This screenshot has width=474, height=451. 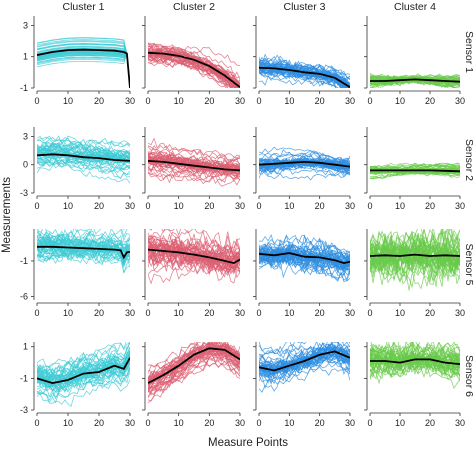 What do you see at coordinates (24, 410) in the screenshot?
I see `y-tick-label: -3` at bounding box center [24, 410].